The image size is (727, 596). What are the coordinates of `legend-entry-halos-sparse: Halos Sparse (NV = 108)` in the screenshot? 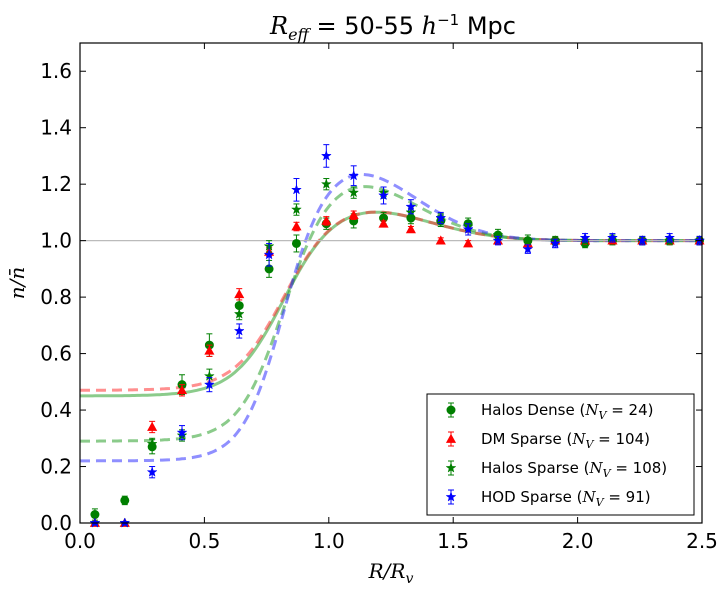 It's located at (556, 469).